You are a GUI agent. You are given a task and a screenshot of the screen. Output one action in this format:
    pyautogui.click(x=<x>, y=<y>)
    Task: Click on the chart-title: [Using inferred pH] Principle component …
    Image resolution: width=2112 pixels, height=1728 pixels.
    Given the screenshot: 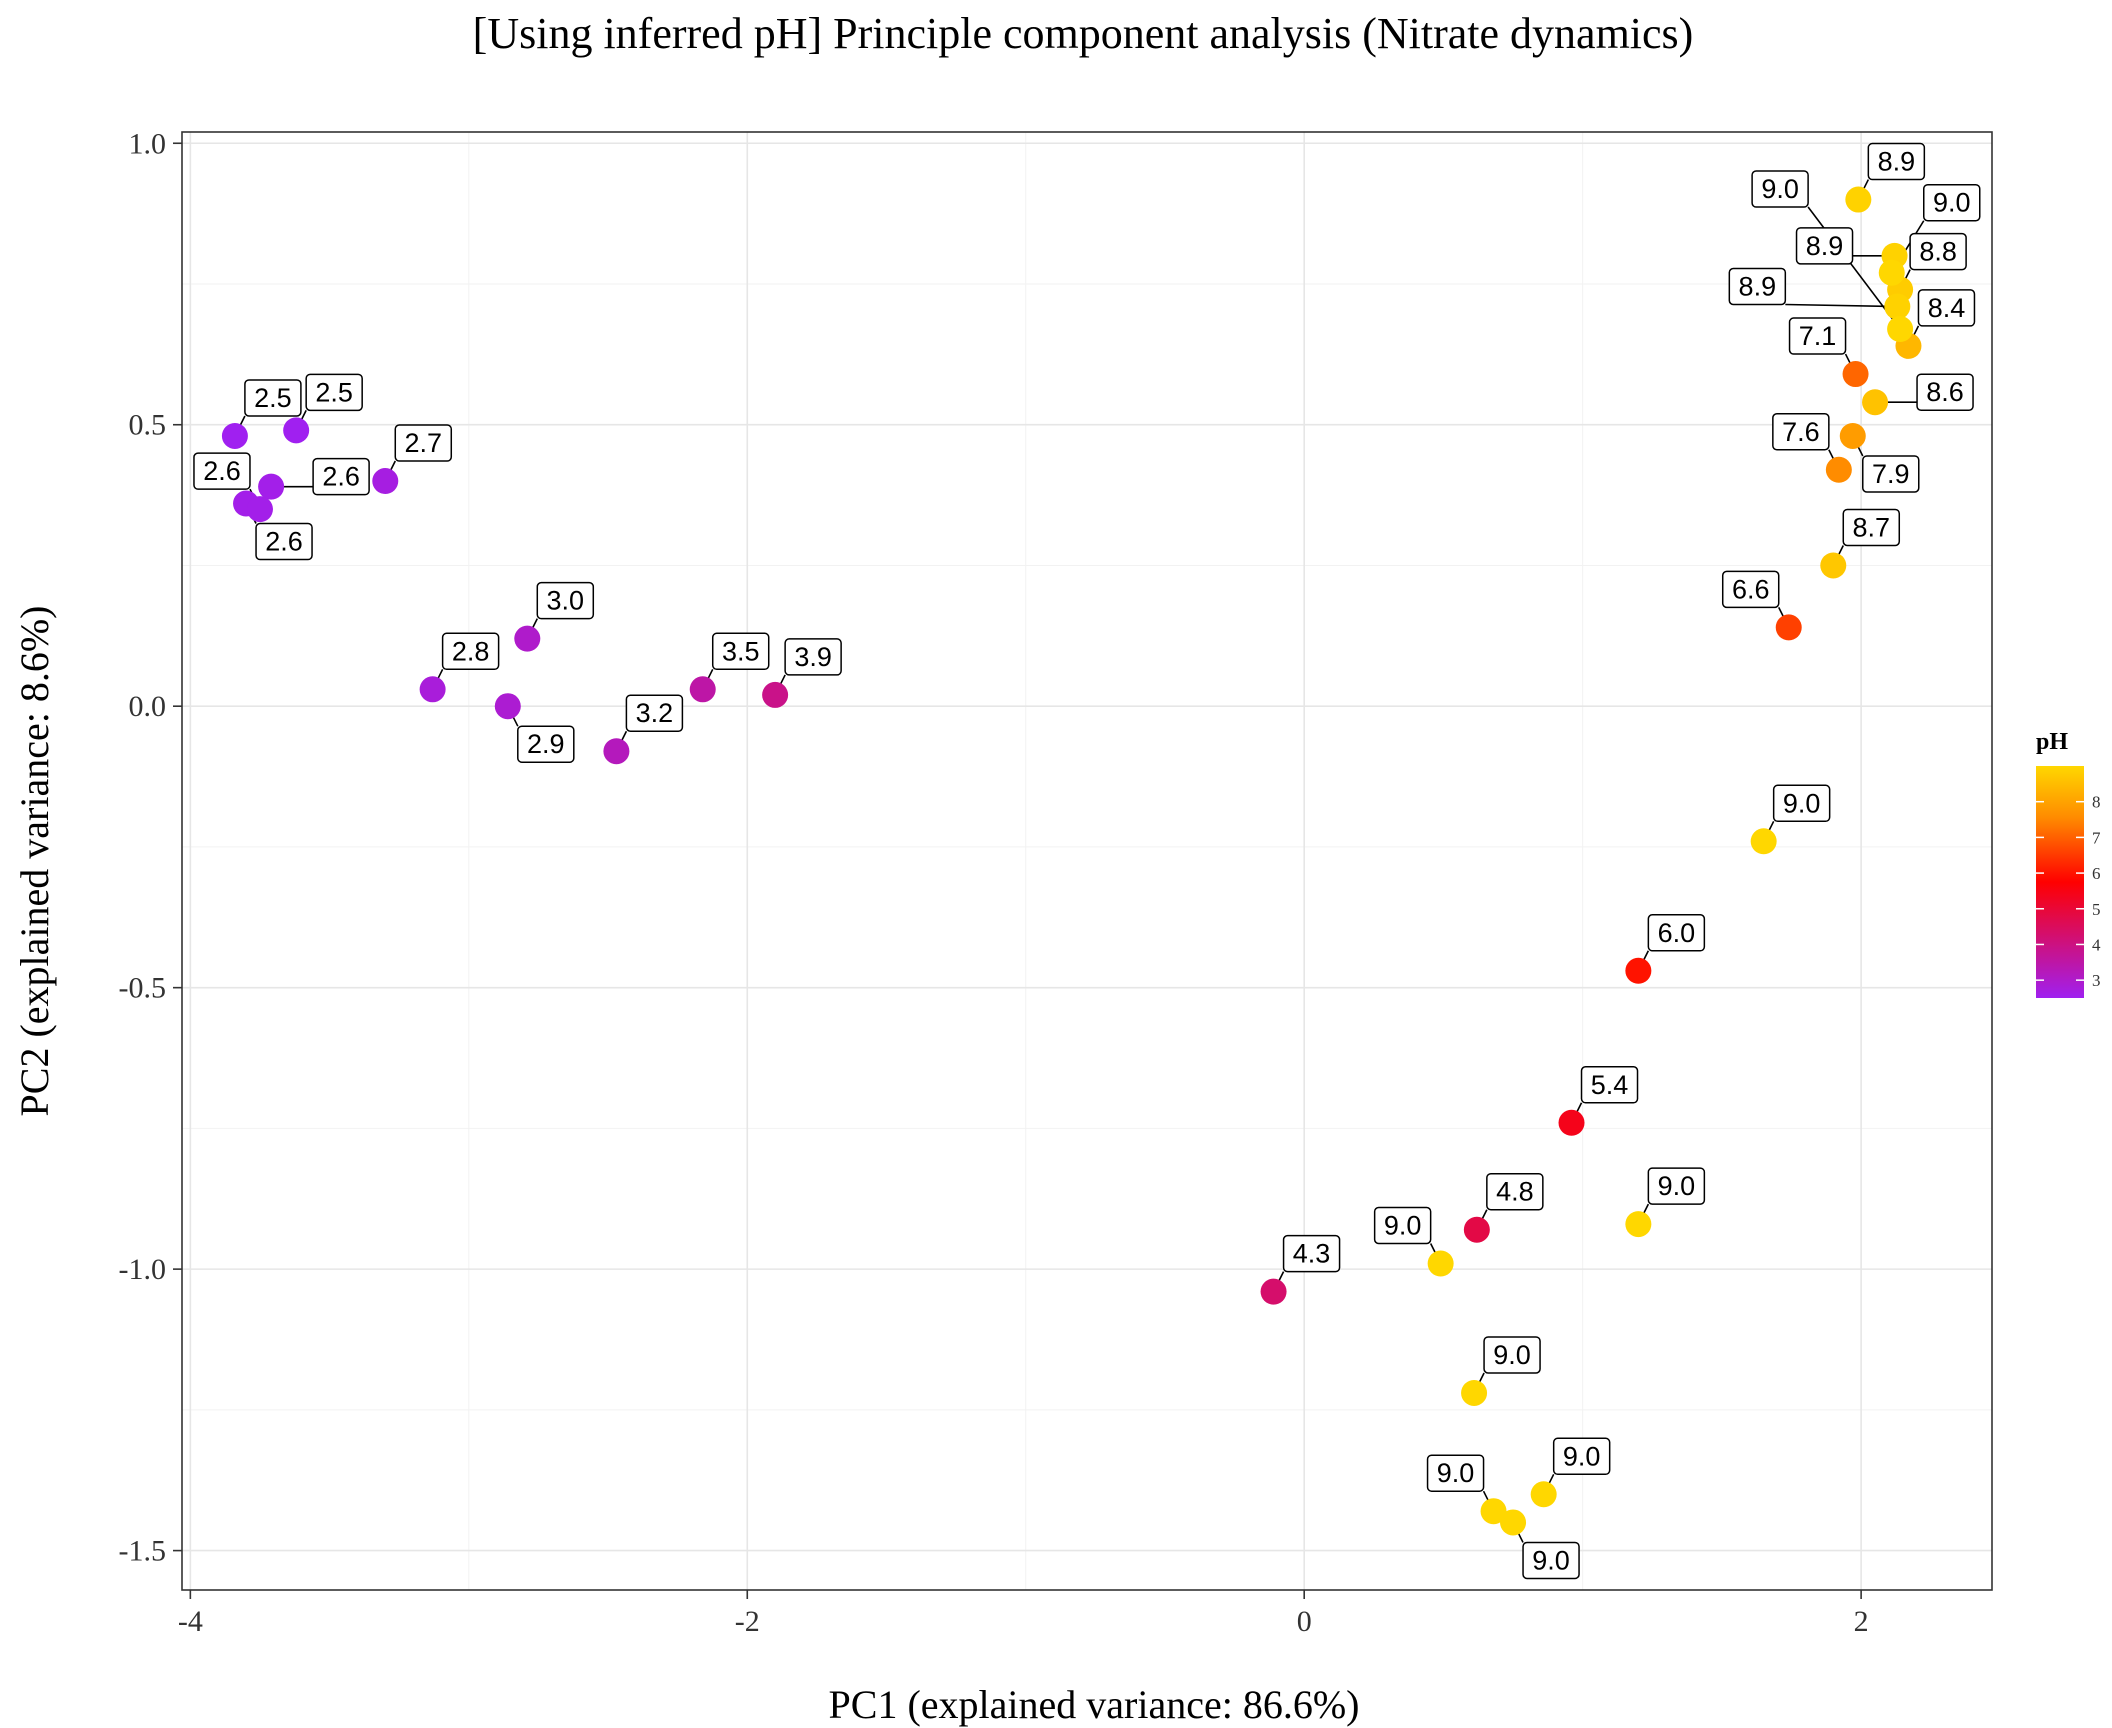 What is the action you would take?
    pyautogui.click(x=1083, y=33)
    